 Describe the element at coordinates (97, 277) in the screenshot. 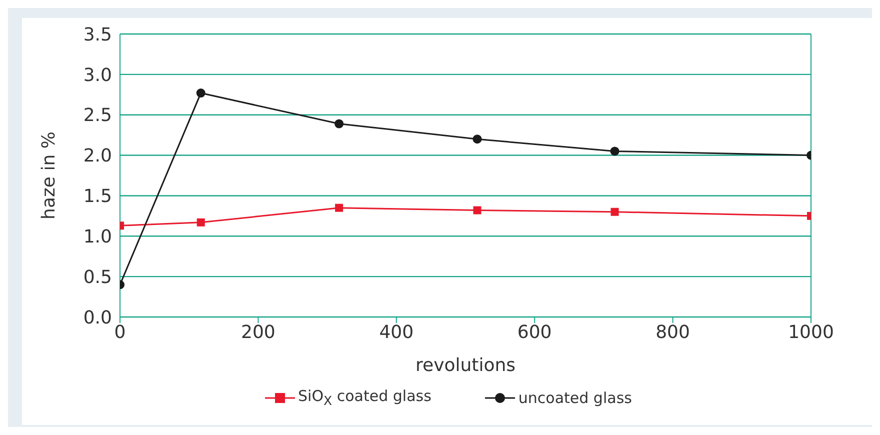

I see `y-tick-label: 0.5` at that location.